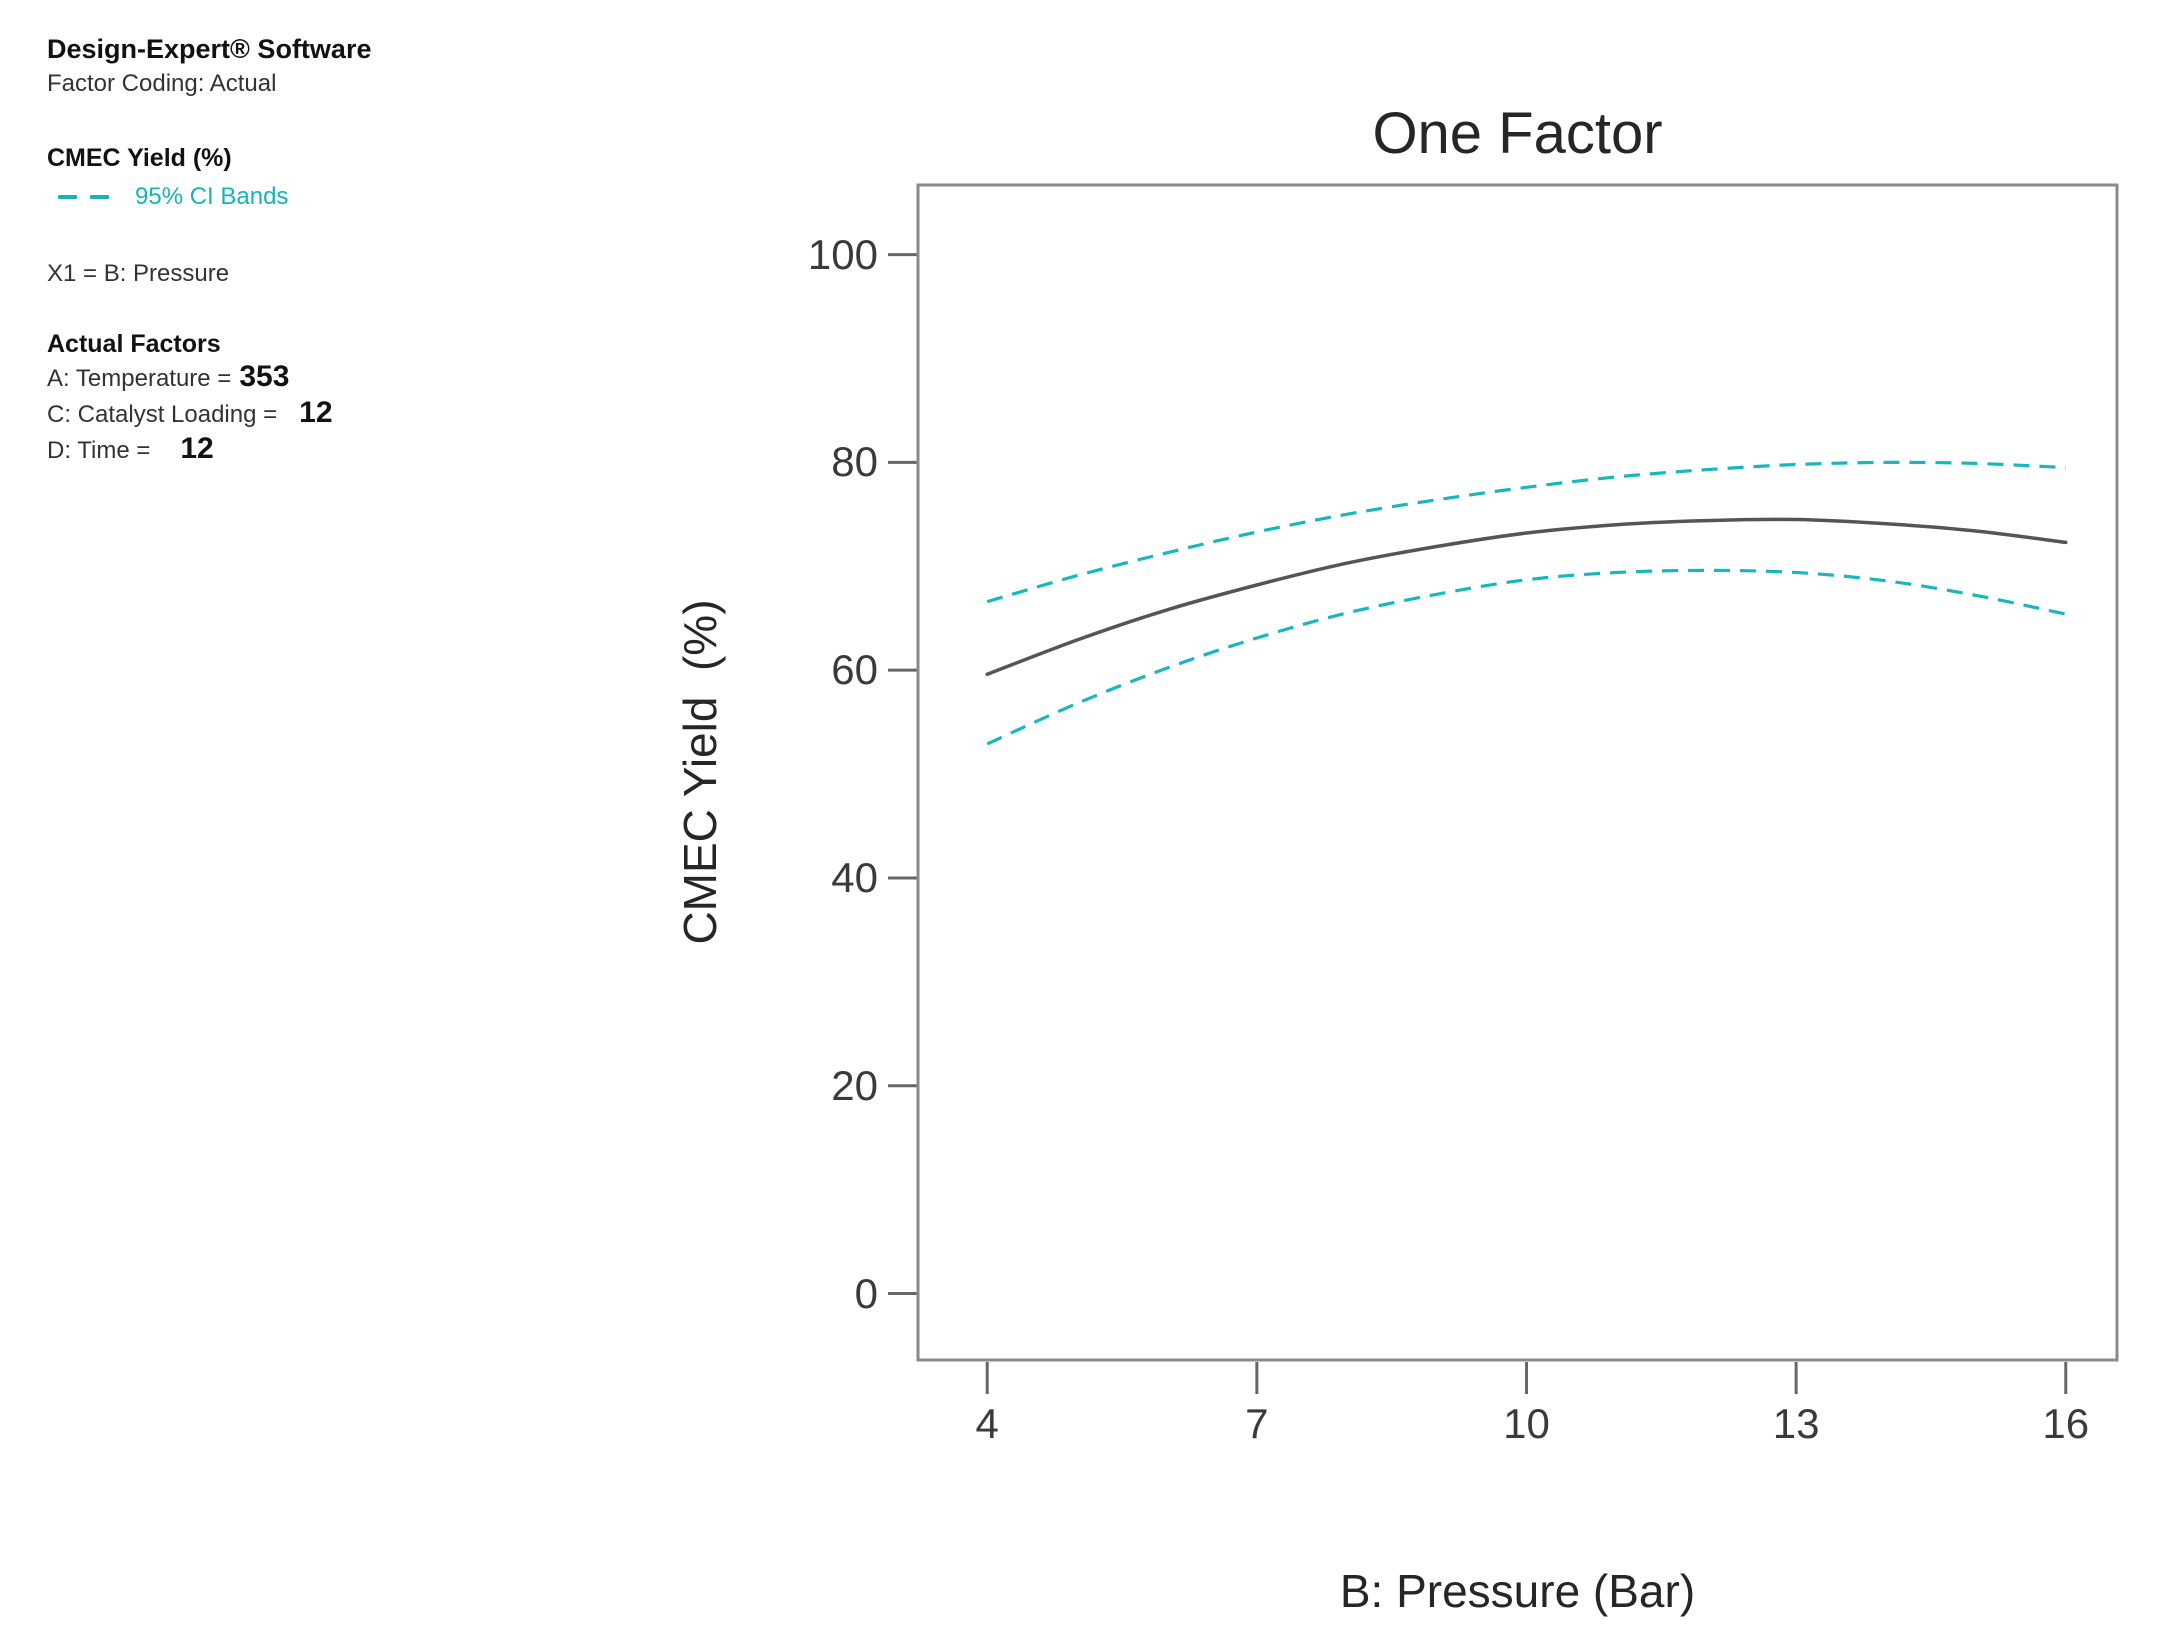 This screenshot has height=1650, width=2160. I want to click on factor-line-c: C: Catalyst Loading = 12, so click(327, 414).